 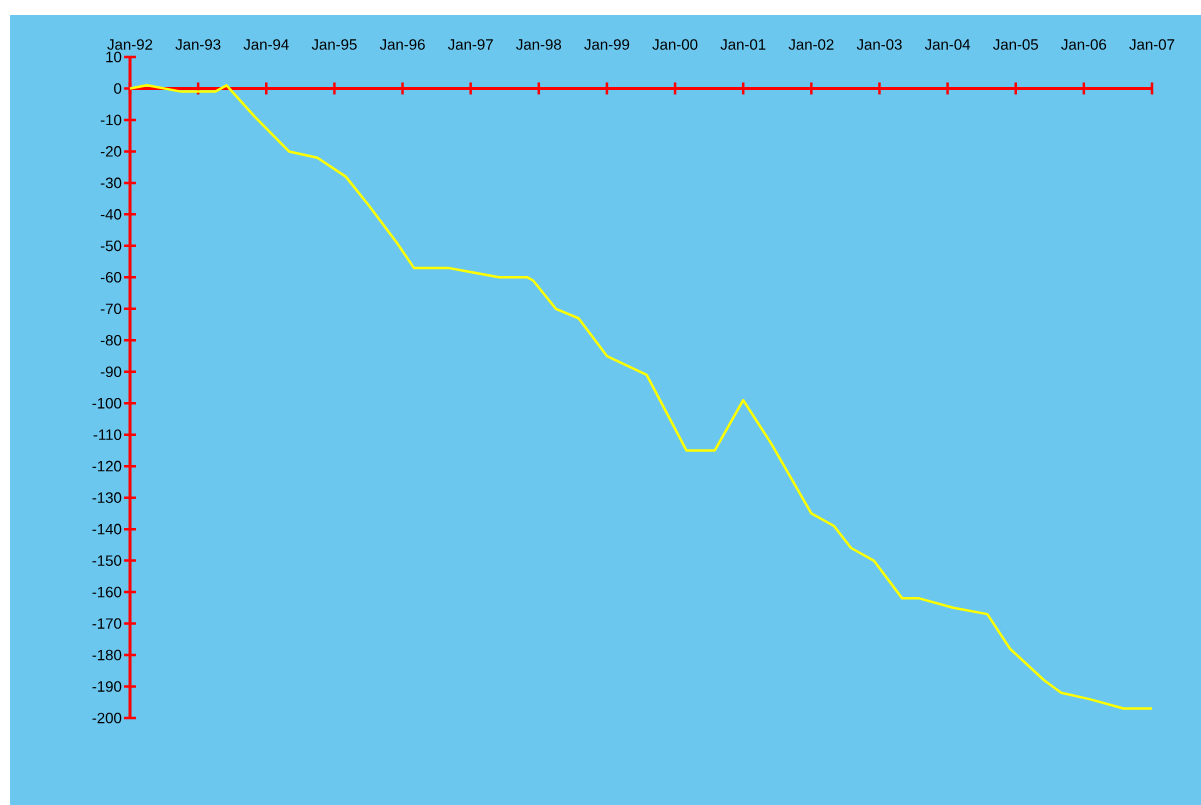 What do you see at coordinates (107, 529) in the screenshot?
I see `y-tick-label: -140` at bounding box center [107, 529].